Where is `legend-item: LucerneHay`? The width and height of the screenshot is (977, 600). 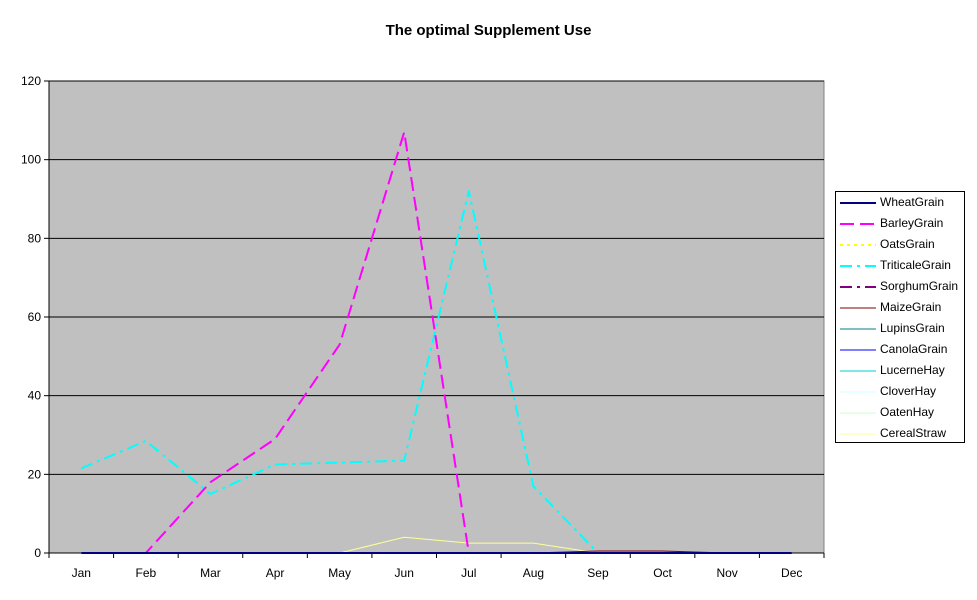 legend-item: LucerneHay is located at coordinates (900, 370).